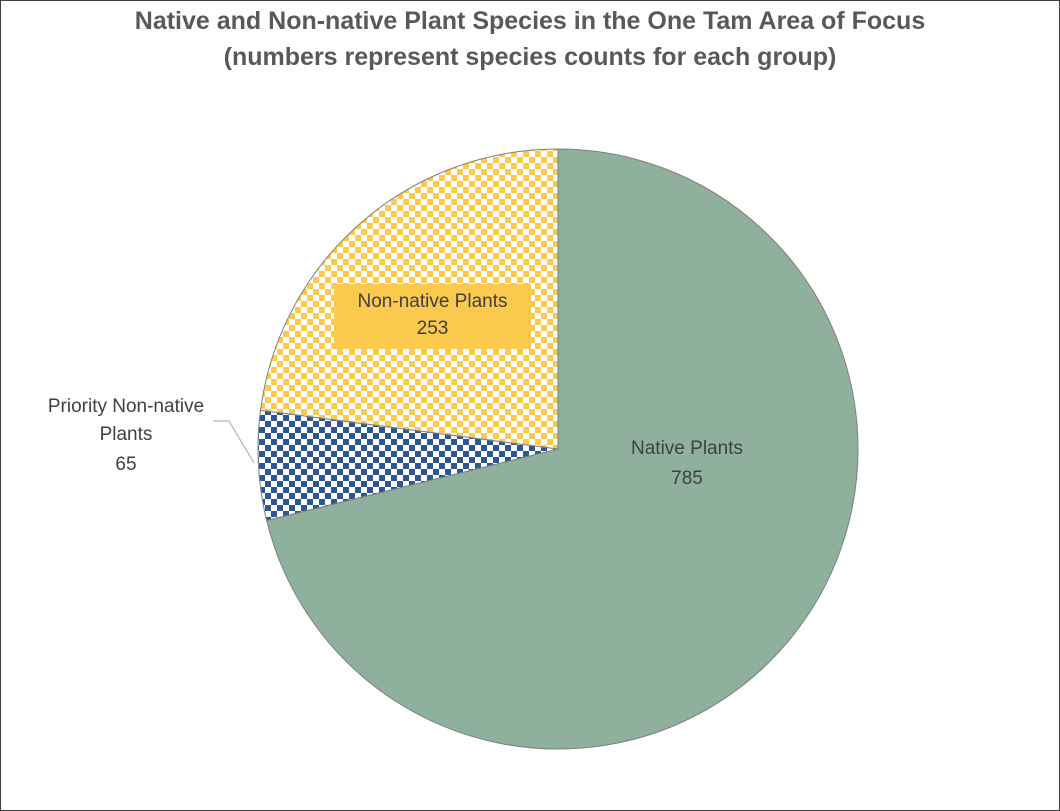 Image resolution: width=1060 pixels, height=811 pixels. I want to click on slice-label: Priority Non-native Plants, so click(126, 420).